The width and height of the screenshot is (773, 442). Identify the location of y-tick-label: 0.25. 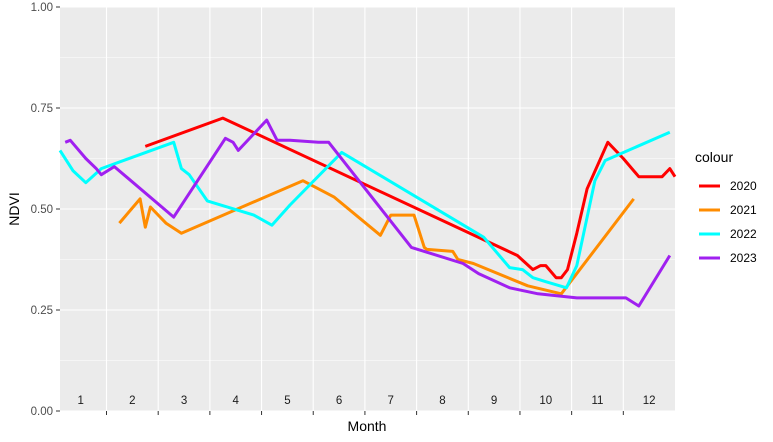
(42, 311).